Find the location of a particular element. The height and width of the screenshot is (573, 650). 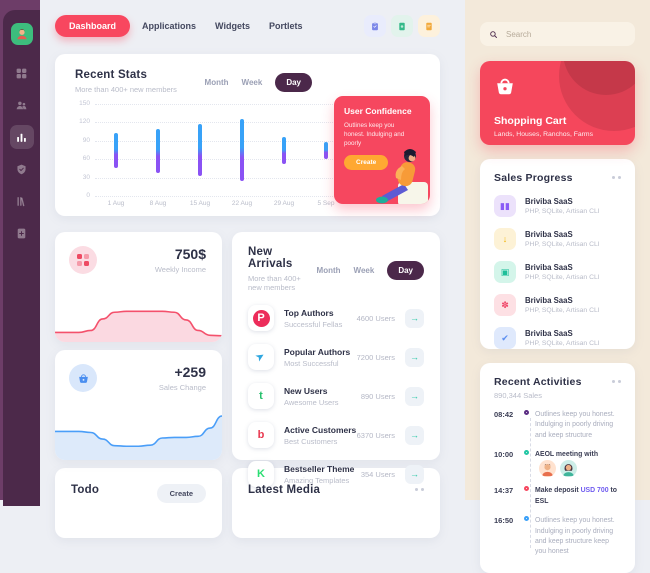

arrivals-filter-button: Month is located at coordinates (328, 270).